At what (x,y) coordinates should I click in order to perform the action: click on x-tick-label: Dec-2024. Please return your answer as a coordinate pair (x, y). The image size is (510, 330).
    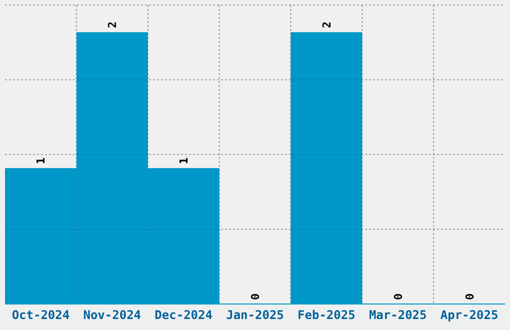
    Looking at the image, I should click on (183, 315).